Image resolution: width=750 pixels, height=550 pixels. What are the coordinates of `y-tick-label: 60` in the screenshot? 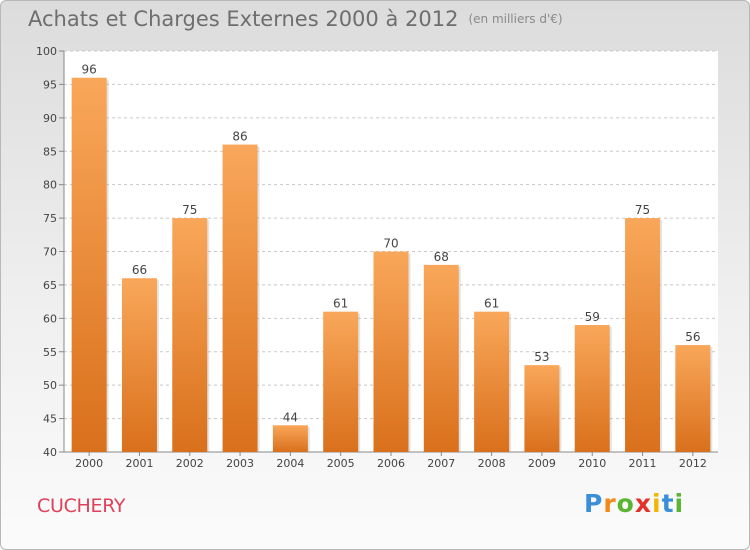 It's located at (50, 318).